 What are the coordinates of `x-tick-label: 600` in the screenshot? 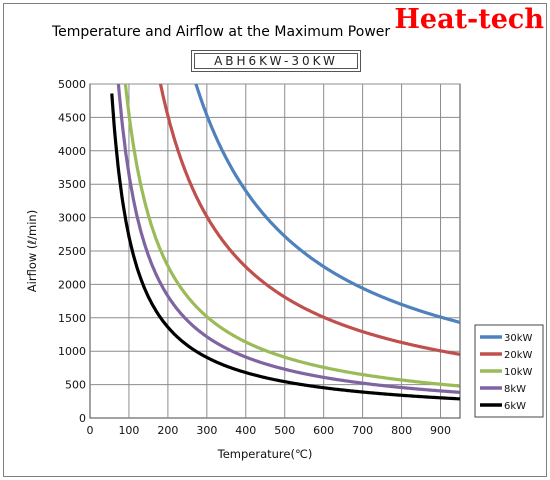 It's located at (323, 430).